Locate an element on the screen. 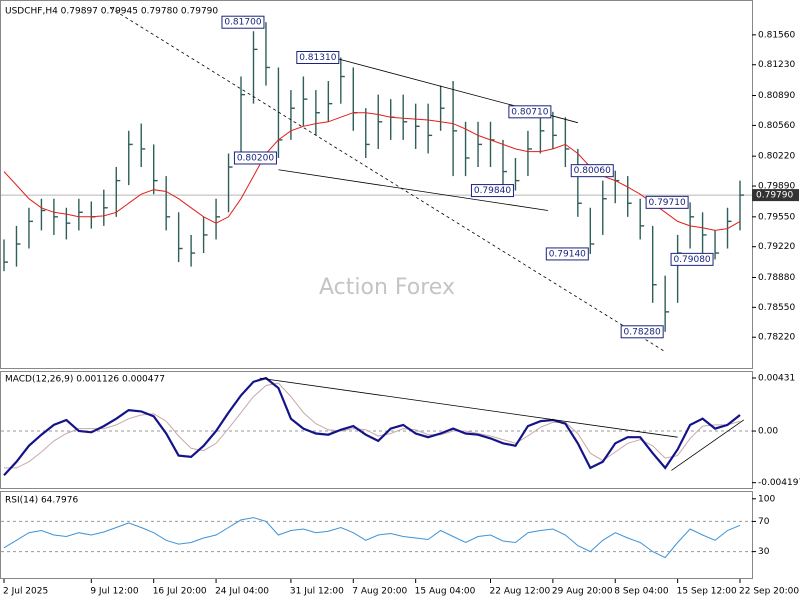 Image resolution: width=800 pixels, height=600 pixels. y-tick-label: -0.004197 is located at coordinates (779, 483).